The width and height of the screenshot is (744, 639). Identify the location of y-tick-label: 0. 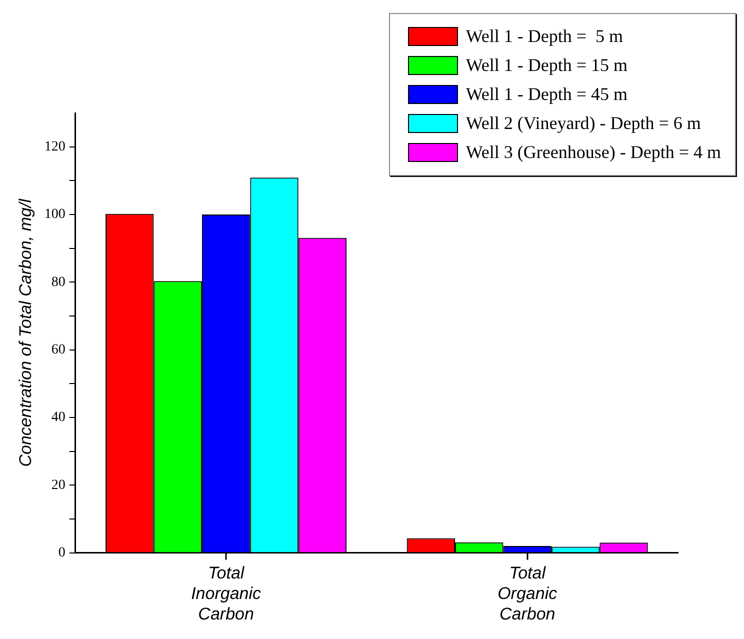
(62, 552).